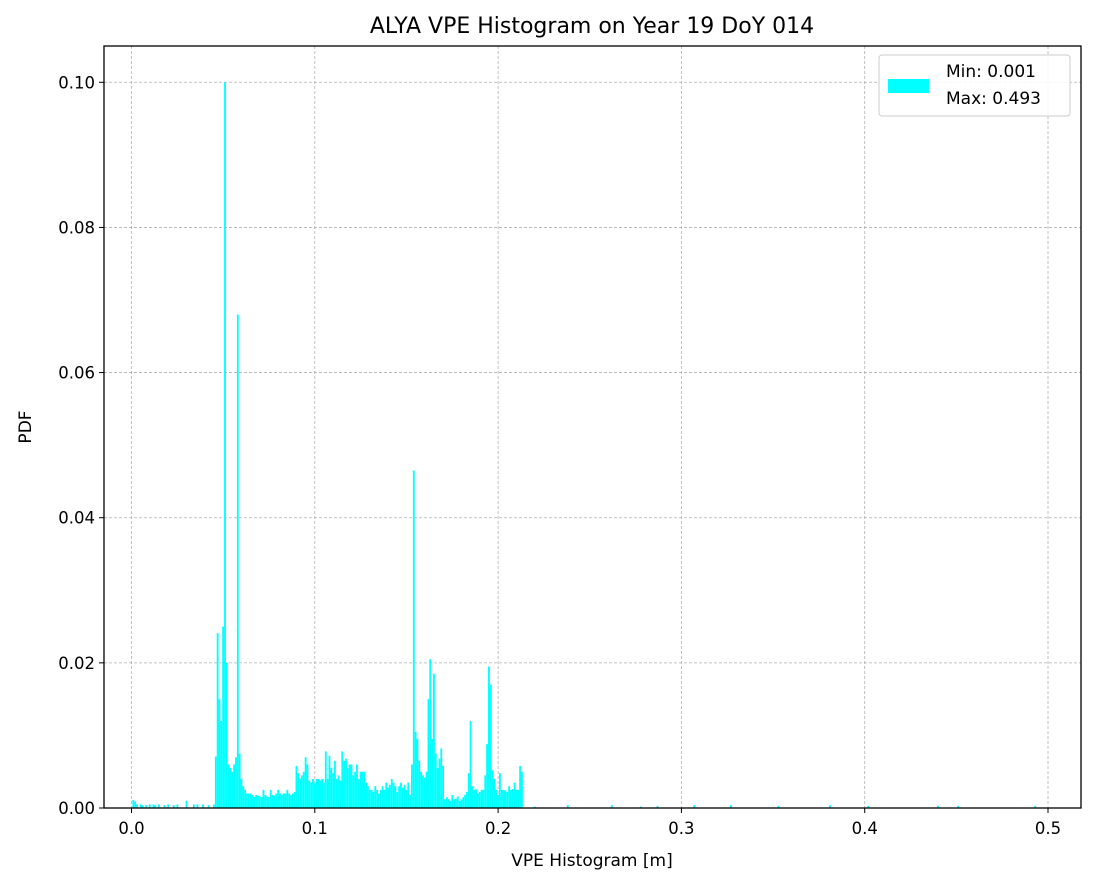 The width and height of the screenshot is (1095, 886). I want to click on x-tick-label: 0.2, so click(498, 828).